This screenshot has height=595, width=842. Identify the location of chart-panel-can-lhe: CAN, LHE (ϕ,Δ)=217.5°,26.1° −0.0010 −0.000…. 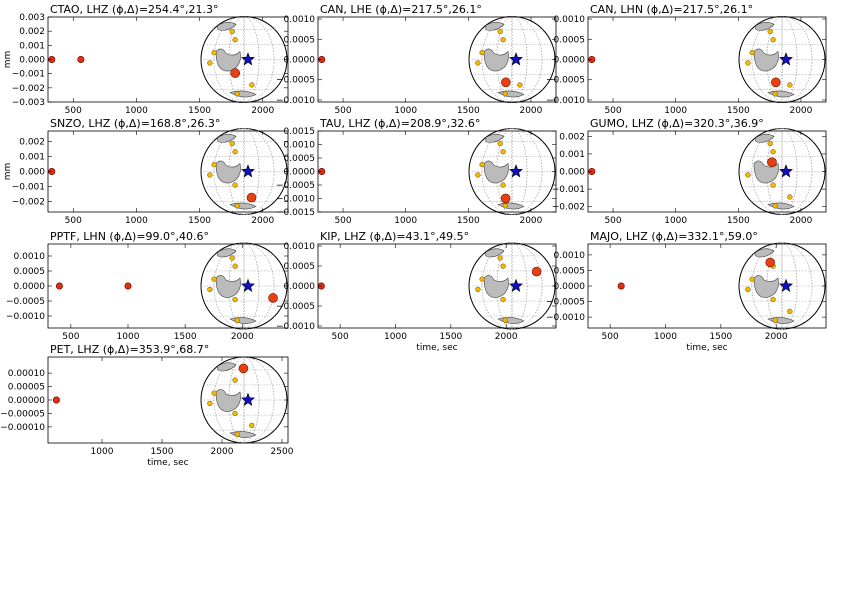
(416, 59).